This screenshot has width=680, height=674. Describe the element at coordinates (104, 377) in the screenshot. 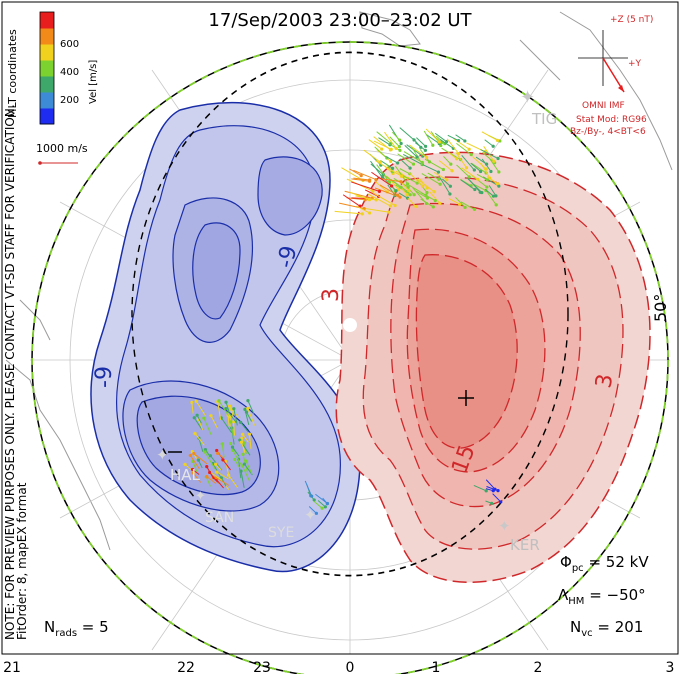

I see `contour-label-neg1: -9` at that location.